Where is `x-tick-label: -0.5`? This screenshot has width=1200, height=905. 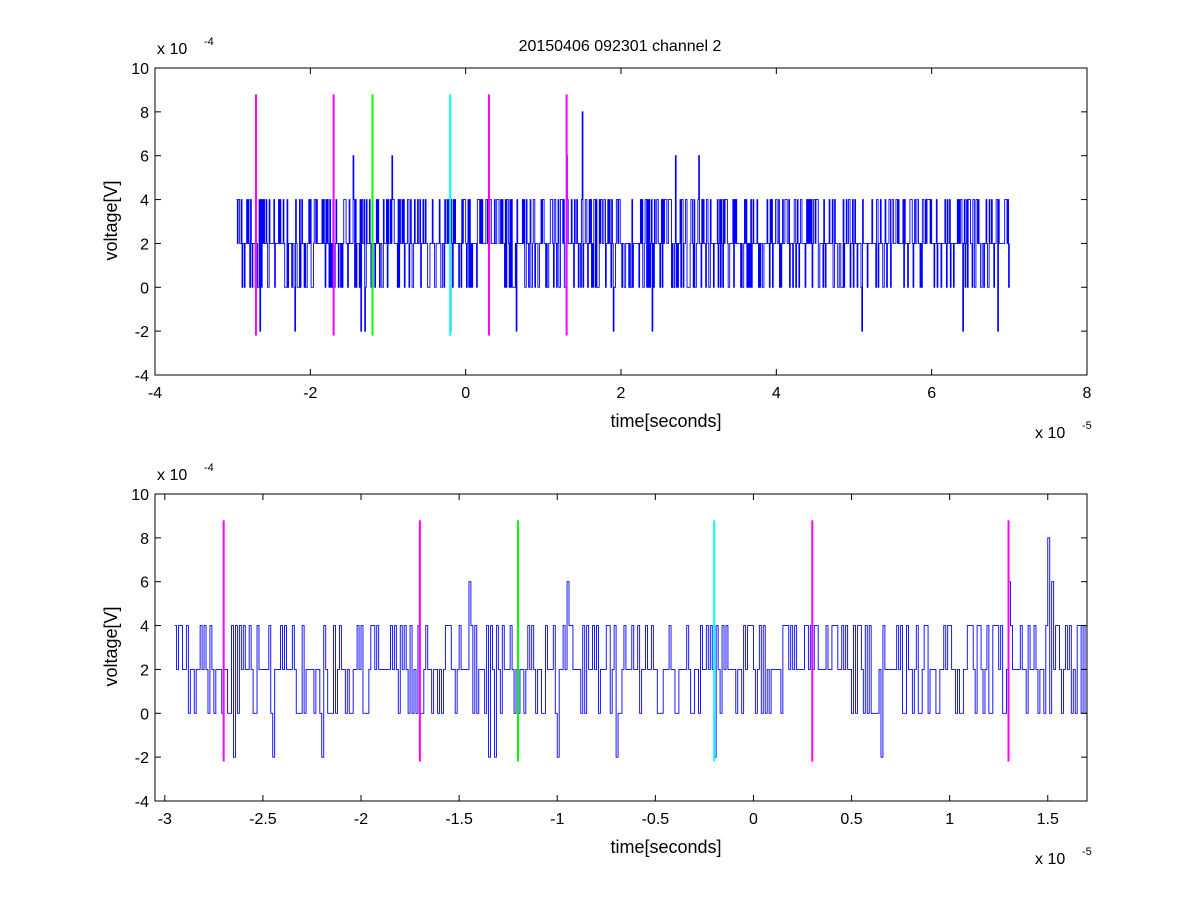 x-tick-label: -0.5 is located at coordinates (656, 819).